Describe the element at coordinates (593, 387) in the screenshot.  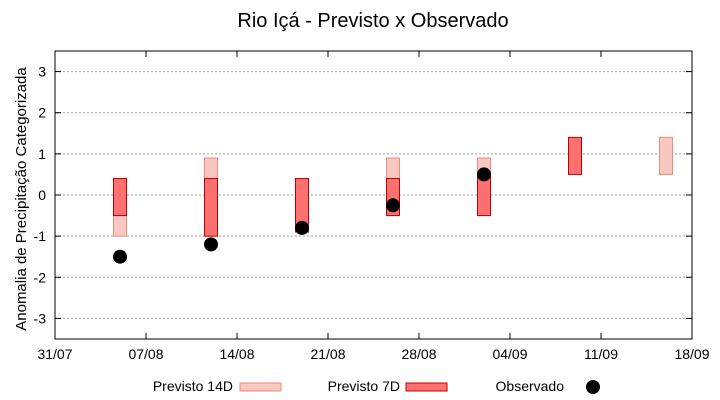
I see `legend-marker-observado` at that location.